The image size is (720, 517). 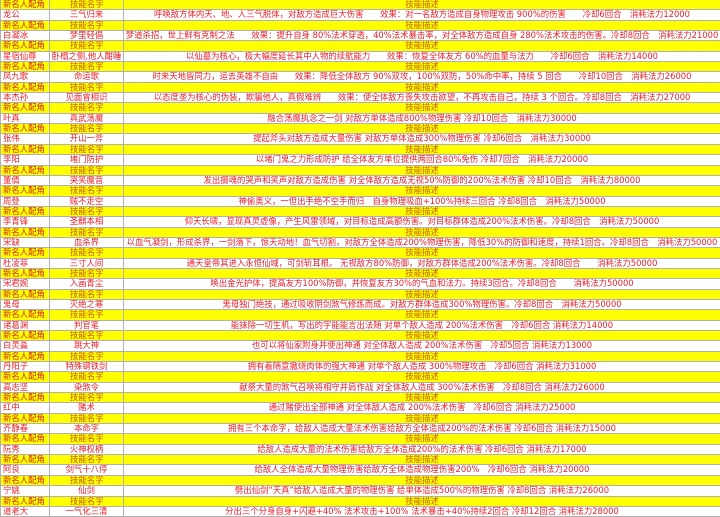 I want to click on skill-name-cell: 入画青尘, so click(x=86, y=284).